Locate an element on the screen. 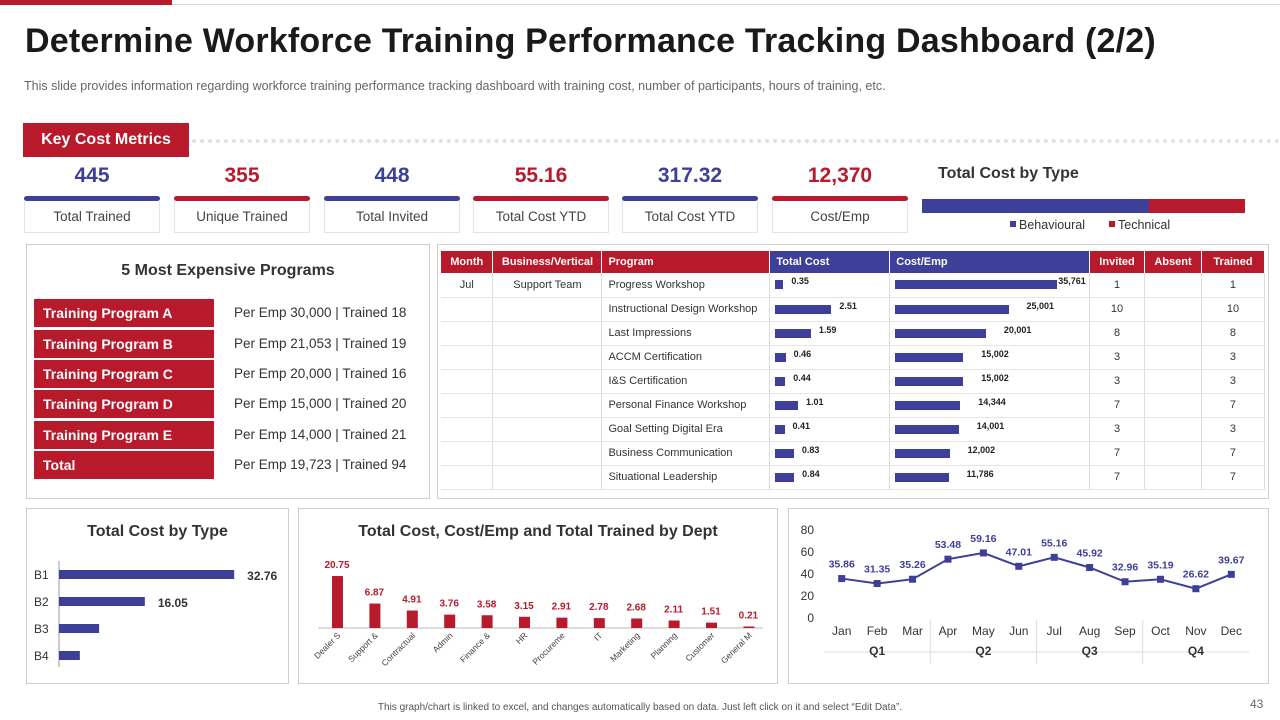 The image size is (1280, 720). dept-data-label: 3.58 is located at coordinates (487, 604).